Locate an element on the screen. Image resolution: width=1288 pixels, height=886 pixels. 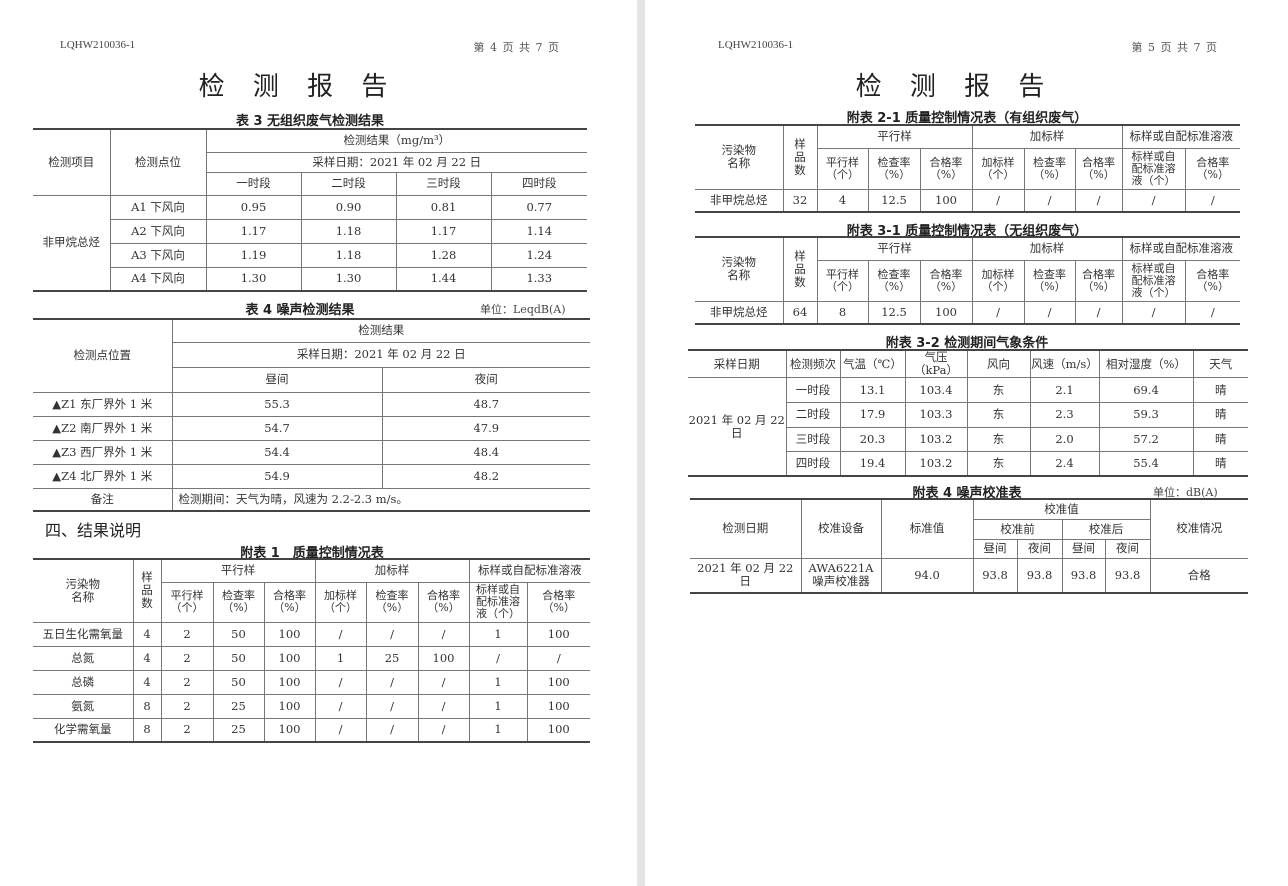
table-row: A4 下风向 1.30 1.30 1.44 1.33 is located at coordinates (310, 279).